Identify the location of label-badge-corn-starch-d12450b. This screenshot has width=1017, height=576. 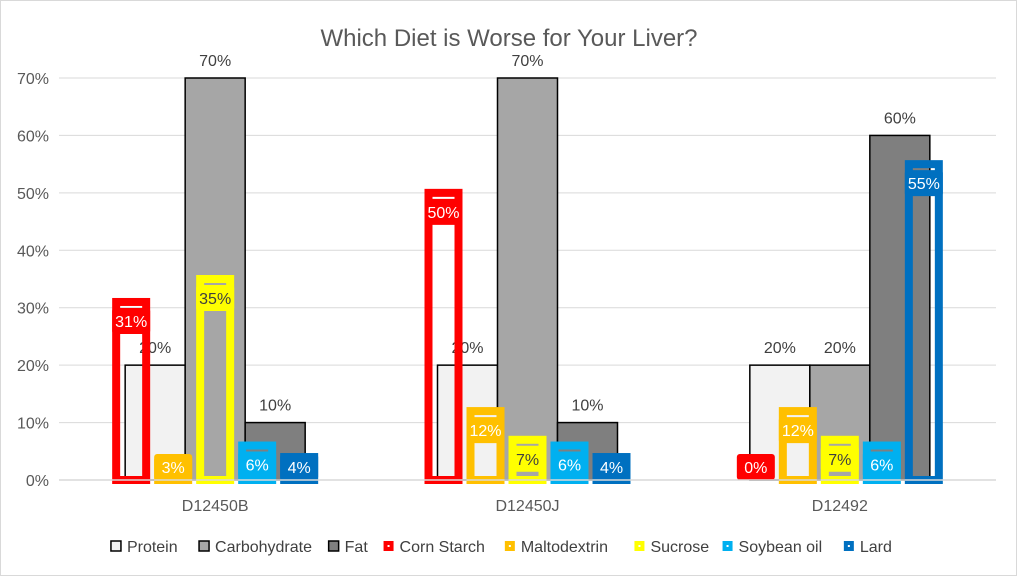
(131, 320).